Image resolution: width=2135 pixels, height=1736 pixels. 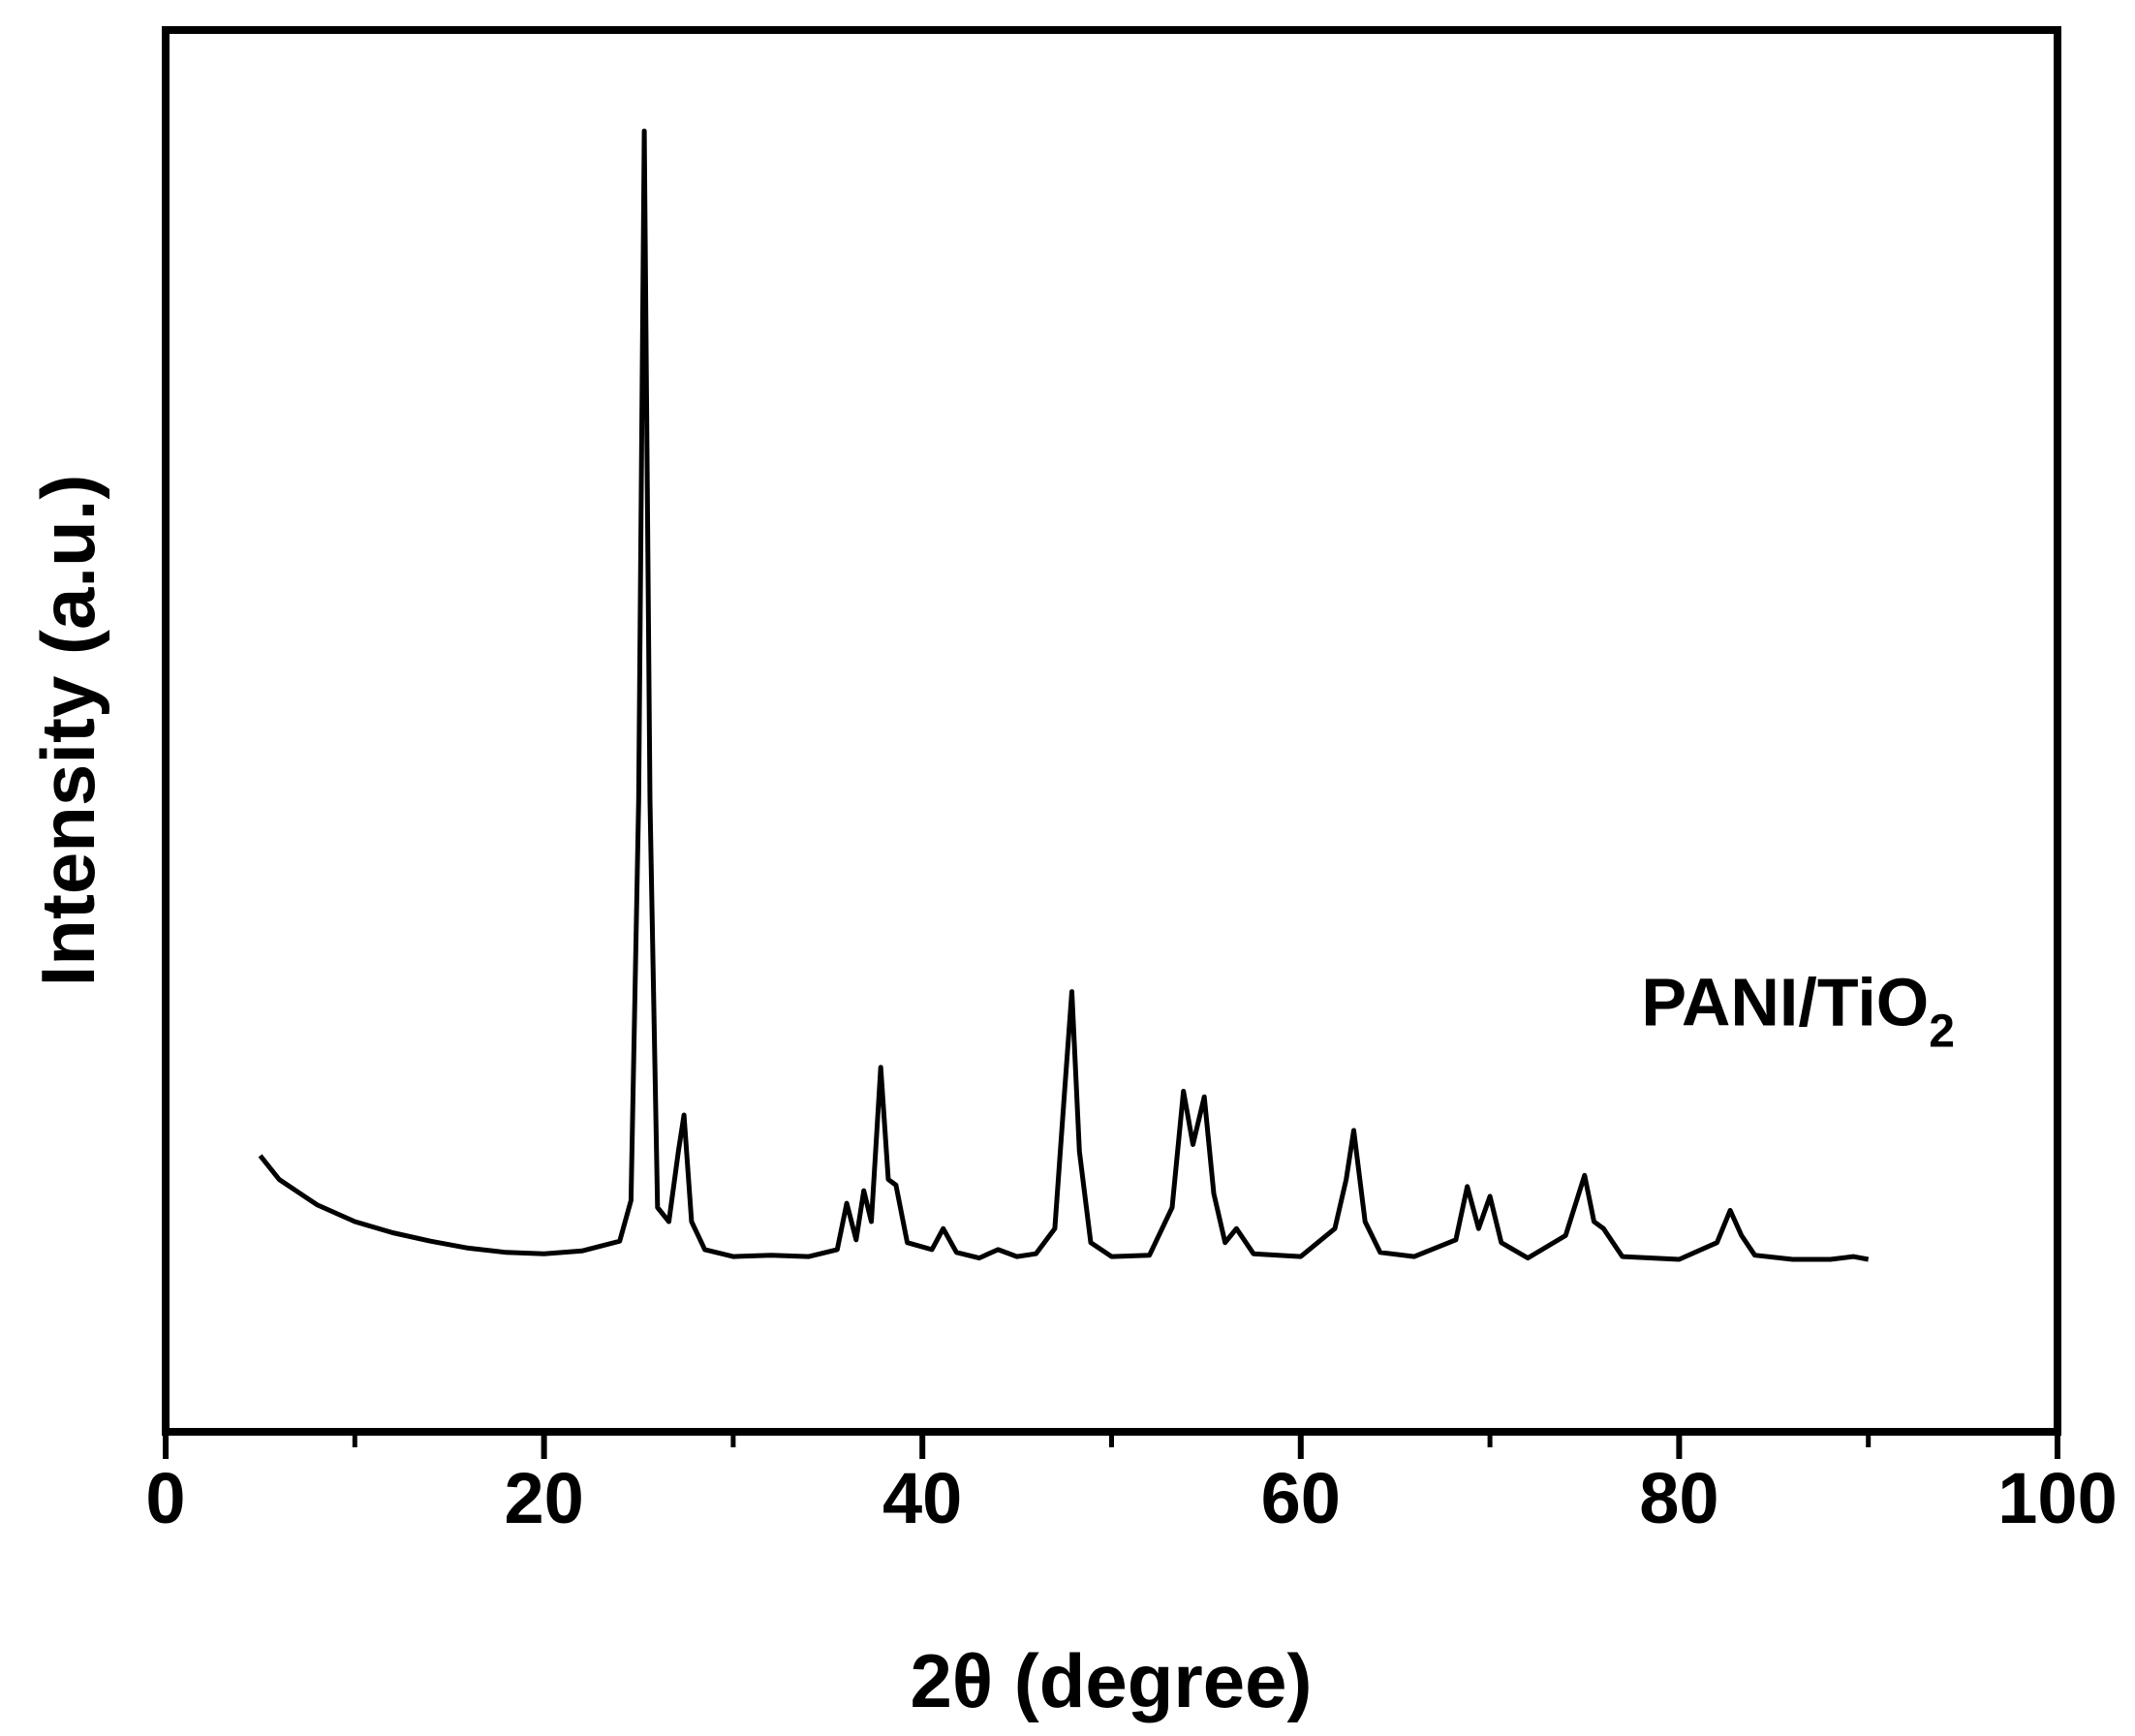 What do you see at coordinates (1942, 1031) in the screenshot?
I see `sample-label-subscript: 2` at bounding box center [1942, 1031].